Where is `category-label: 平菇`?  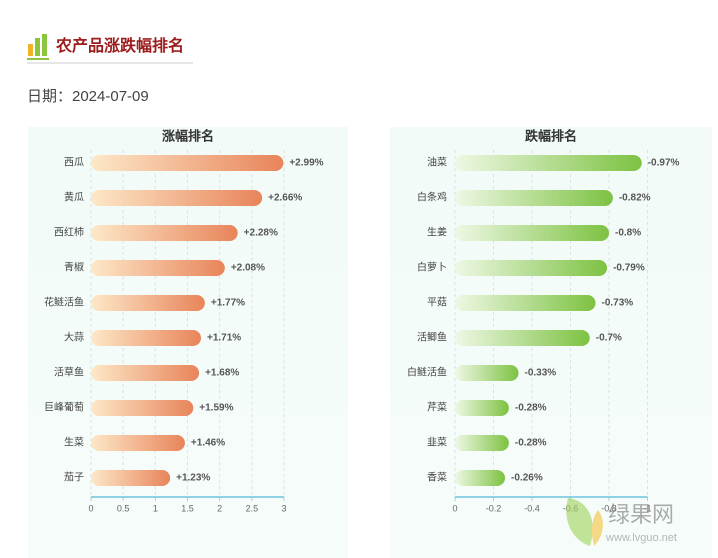 category-label: 平菇 is located at coordinates (437, 302).